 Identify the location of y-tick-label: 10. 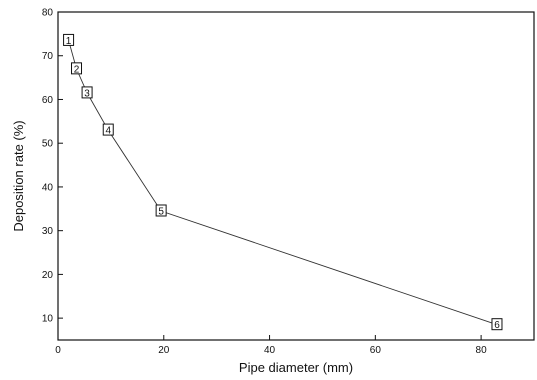
(48, 319).